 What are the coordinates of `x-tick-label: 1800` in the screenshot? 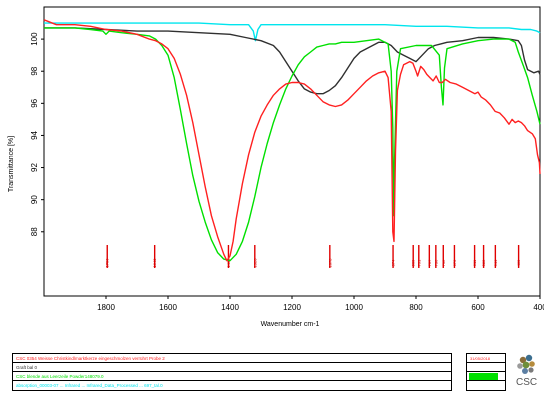 It's located at (106, 307).